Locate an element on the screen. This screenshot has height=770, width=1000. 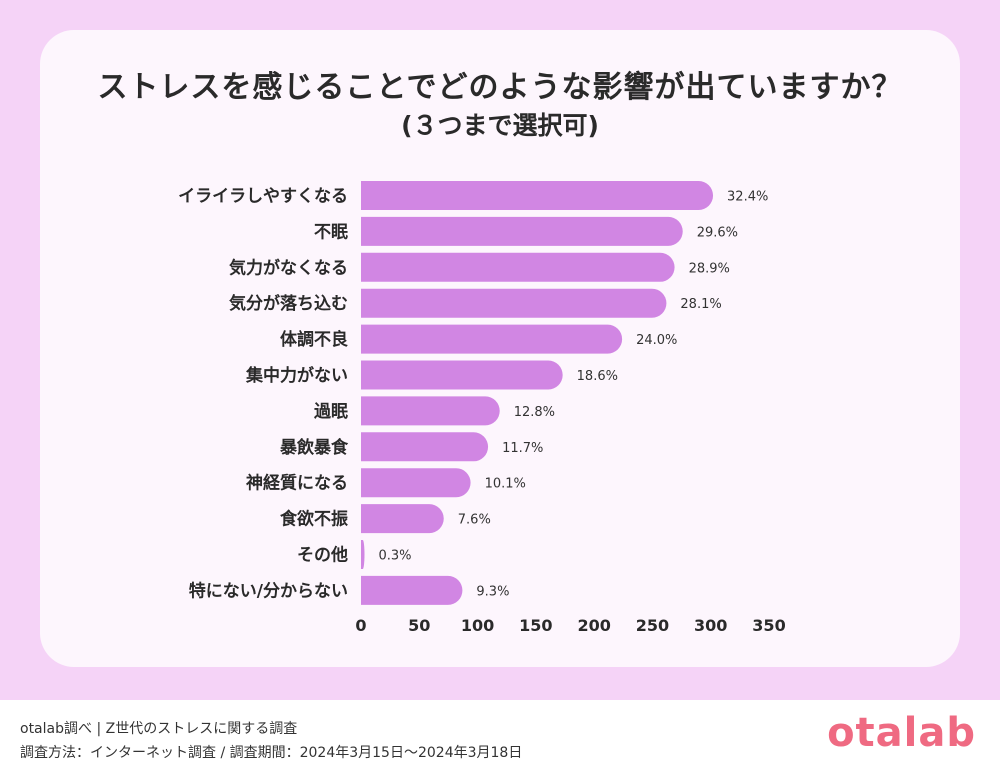
x-tick-label: 350 is located at coordinates (768, 625).